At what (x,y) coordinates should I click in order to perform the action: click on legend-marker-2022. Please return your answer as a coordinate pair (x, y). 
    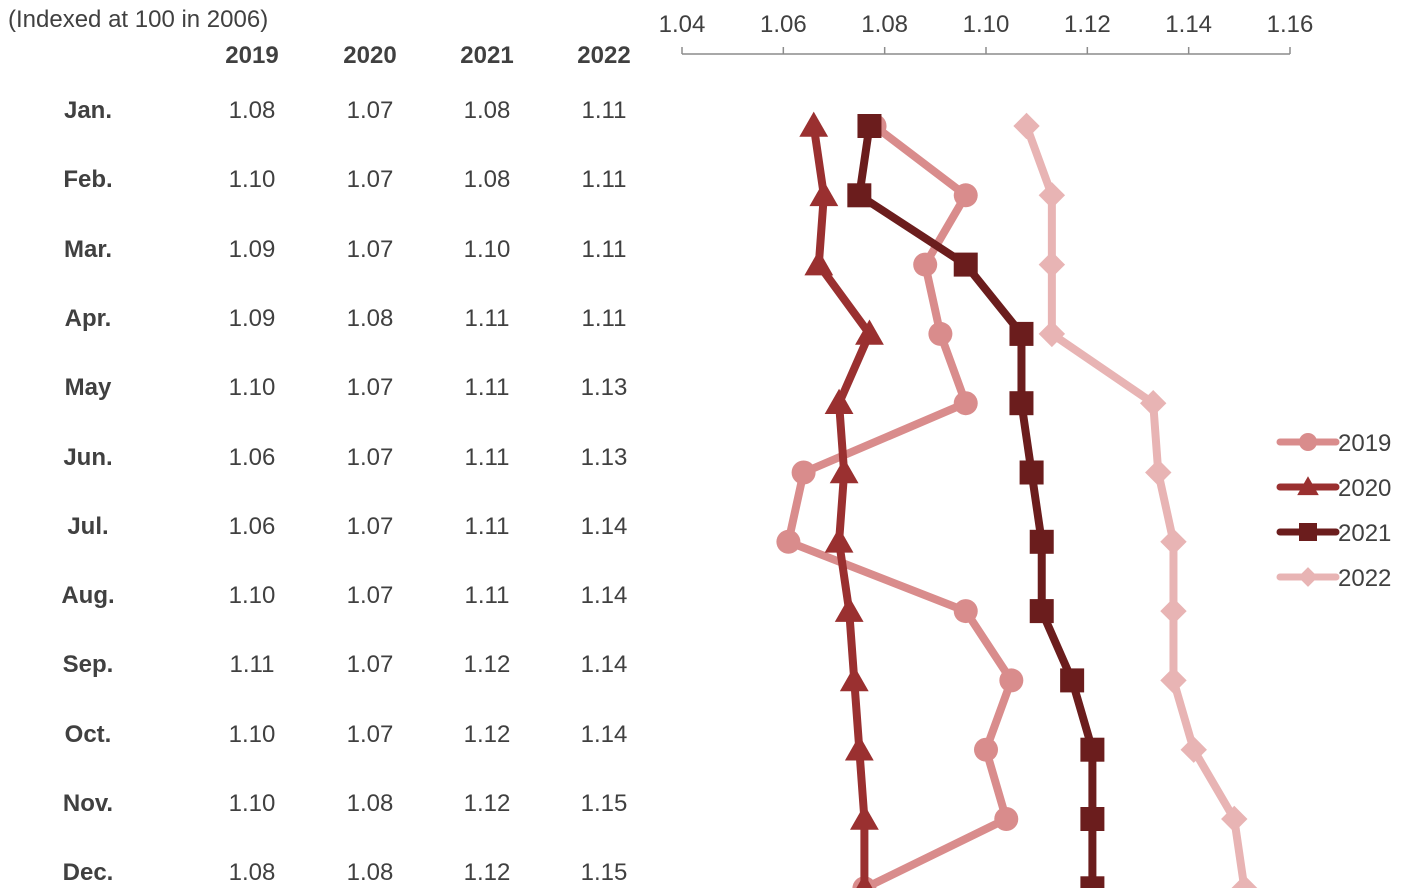
    Looking at the image, I should click on (1308, 577).